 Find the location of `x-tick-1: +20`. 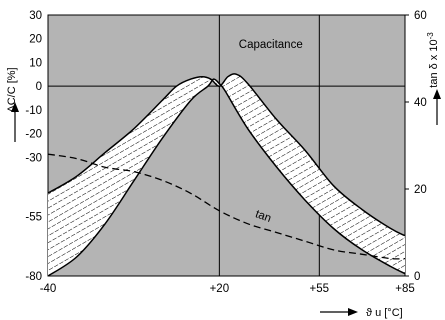

x-tick-1: +20 is located at coordinates (220, 289).